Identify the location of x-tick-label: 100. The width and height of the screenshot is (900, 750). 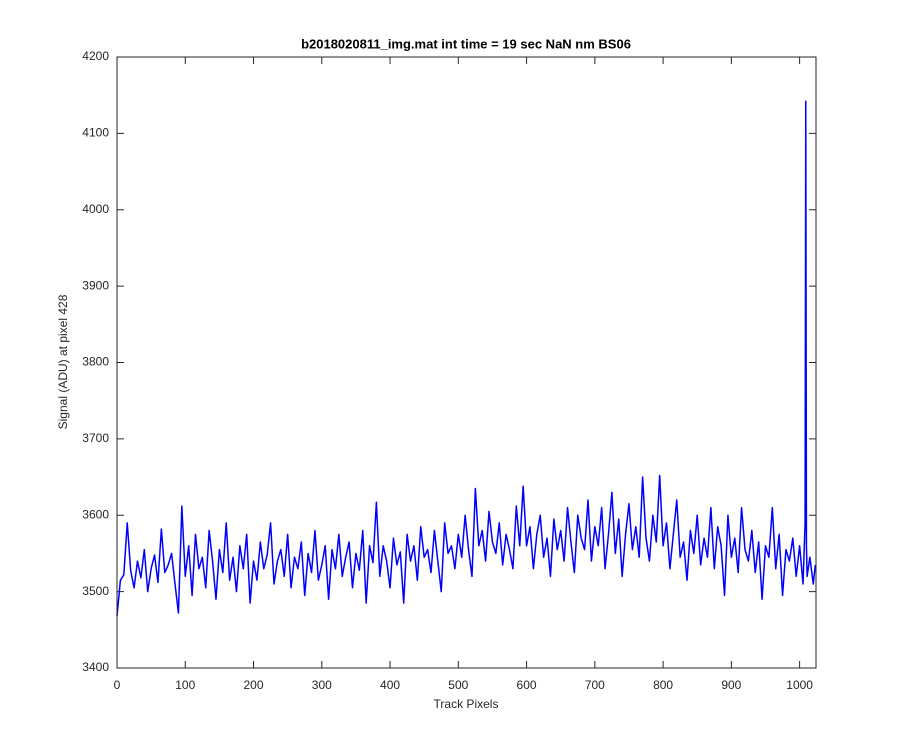
(185, 685).